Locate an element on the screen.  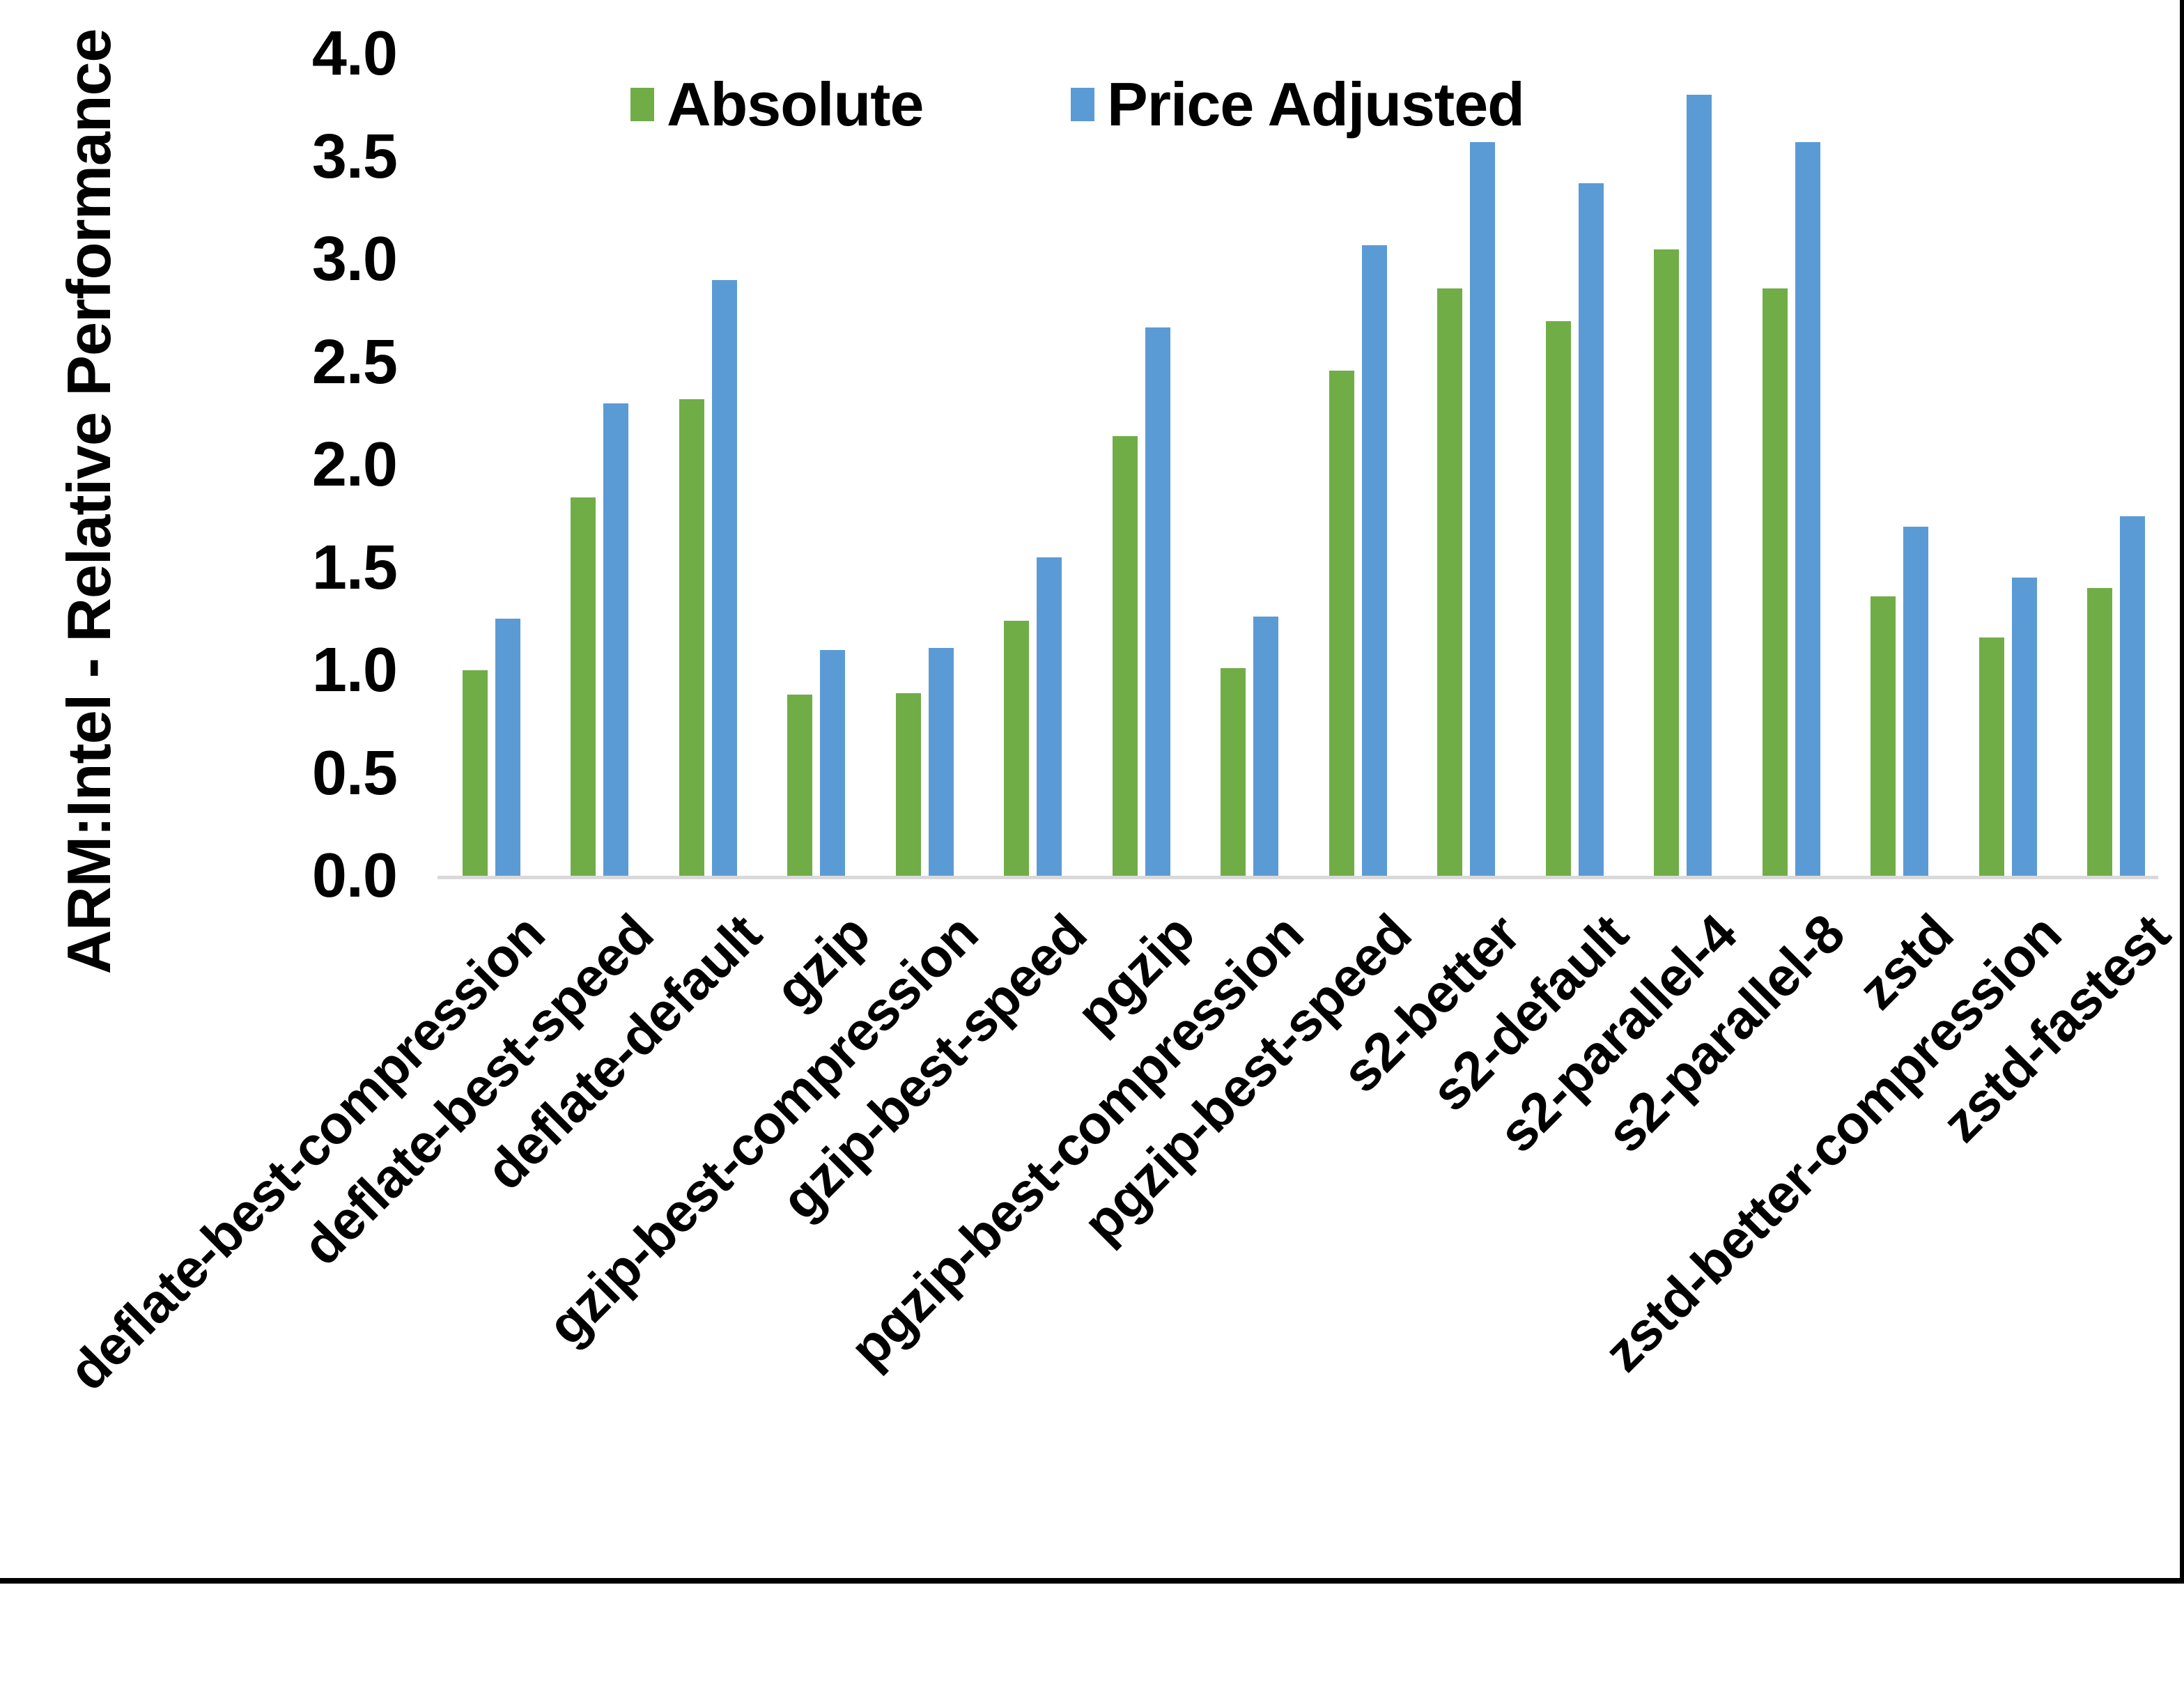
bar-s2-parallel-8-price-adjusted is located at coordinates (1807, 509).